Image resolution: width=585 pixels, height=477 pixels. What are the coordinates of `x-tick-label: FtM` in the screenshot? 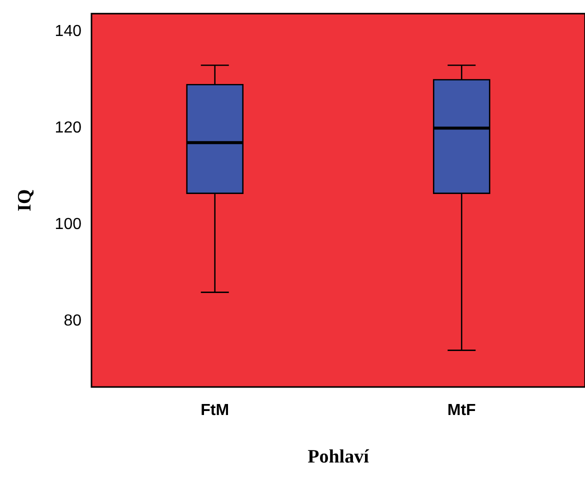 It's located at (215, 411).